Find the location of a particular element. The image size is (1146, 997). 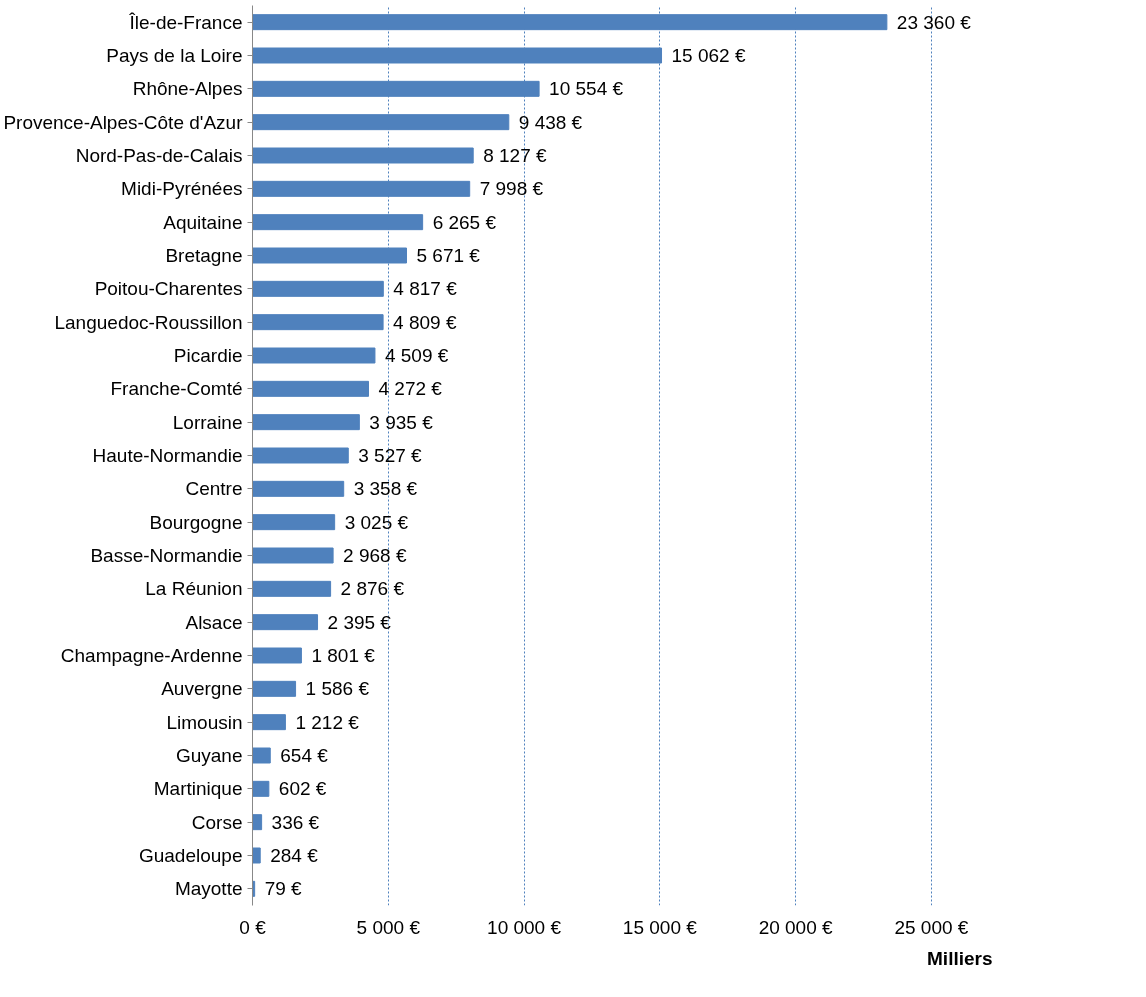

y-tick-label: Franche-Comté is located at coordinates (176, 389).